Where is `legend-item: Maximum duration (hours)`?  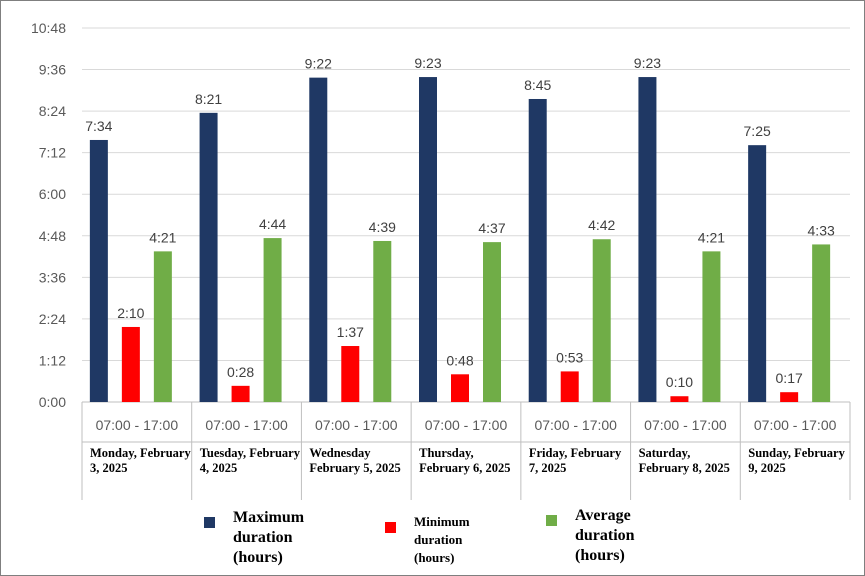 legend-item: Maximum duration (hours) is located at coordinates (268, 538).